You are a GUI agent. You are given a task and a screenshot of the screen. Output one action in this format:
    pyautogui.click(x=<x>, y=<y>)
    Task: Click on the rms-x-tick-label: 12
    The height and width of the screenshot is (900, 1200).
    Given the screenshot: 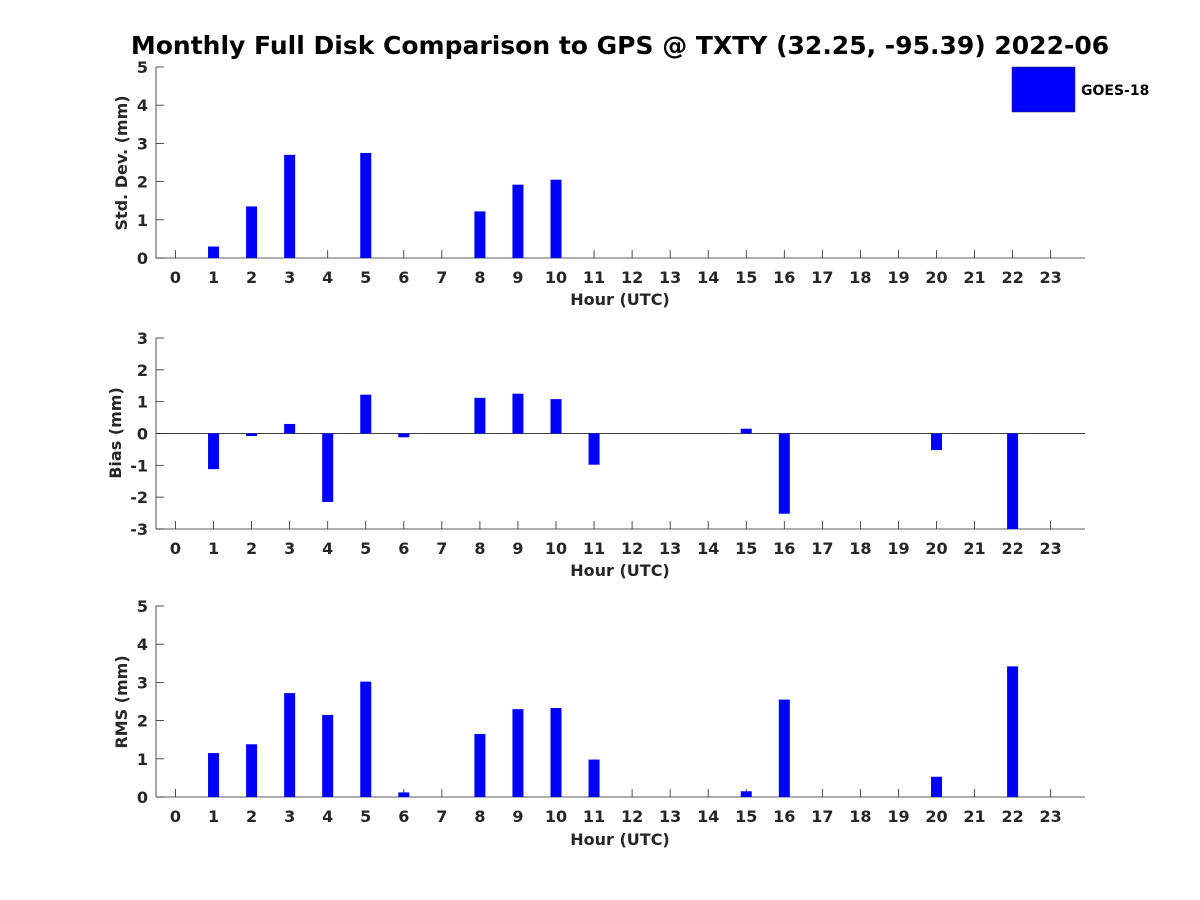 What is the action you would take?
    pyautogui.click(x=632, y=816)
    